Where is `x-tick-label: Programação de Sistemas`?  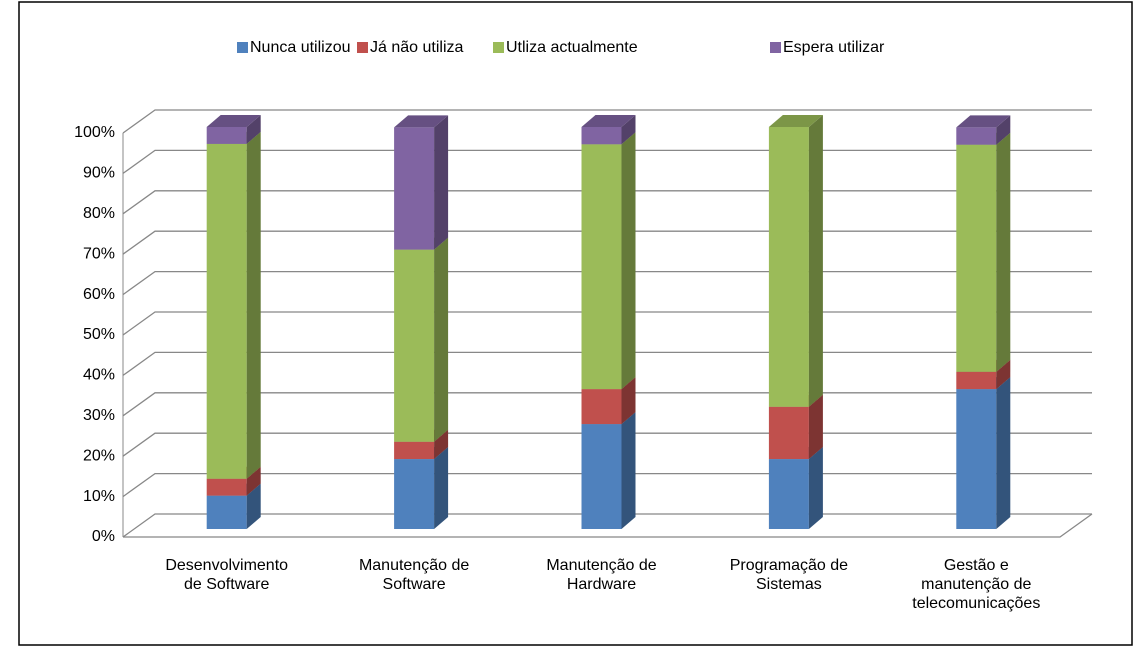
x-tick-label: Programação de Sistemas is located at coordinates (789, 575).